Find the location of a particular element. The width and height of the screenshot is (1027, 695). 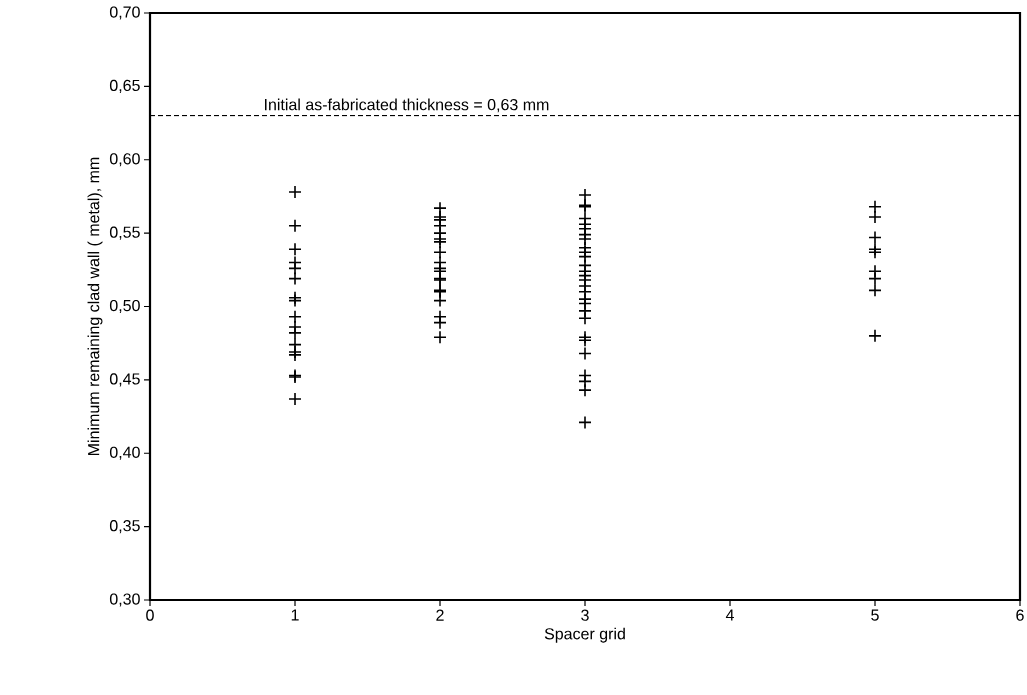

y-tick-label: 0,60 is located at coordinates (124, 160).